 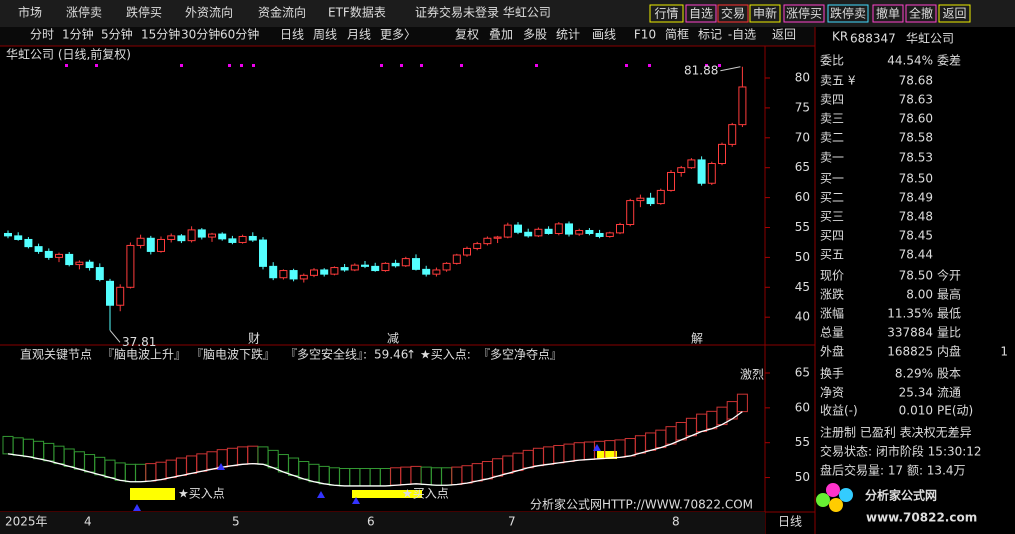 What do you see at coordinates (919, 295) in the screenshot?
I see `quote-value: 8.00` at bounding box center [919, 295].